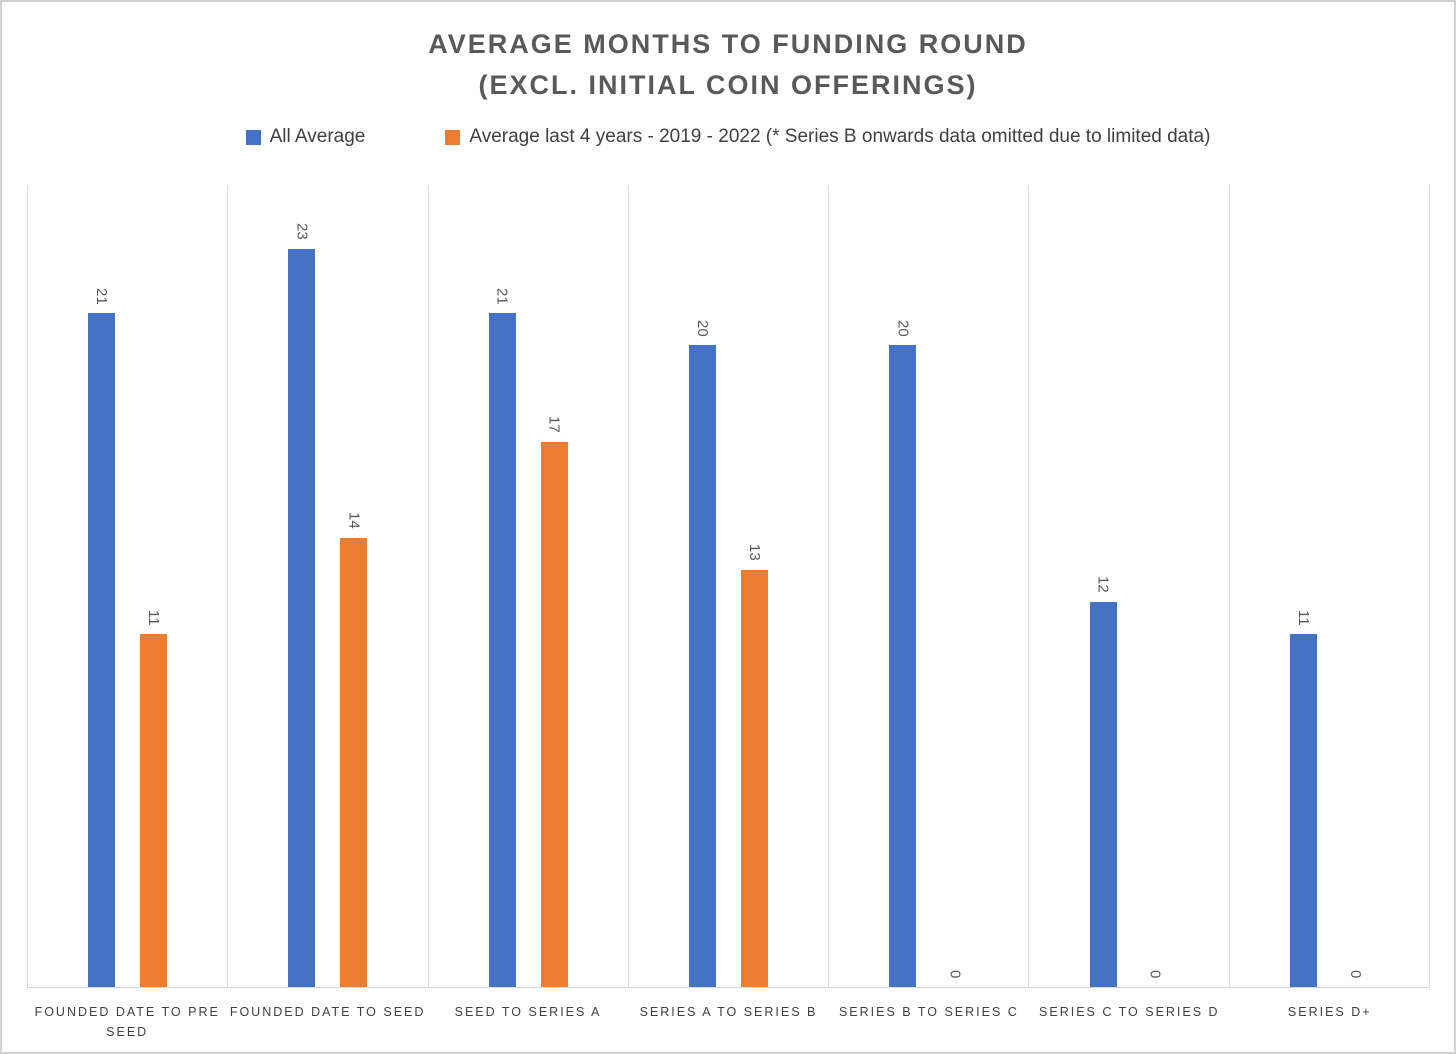  What do you see at coordinates (928, 586) in the screenshot?
I see `category-group: 20 0` at bounding box center [928, 586].